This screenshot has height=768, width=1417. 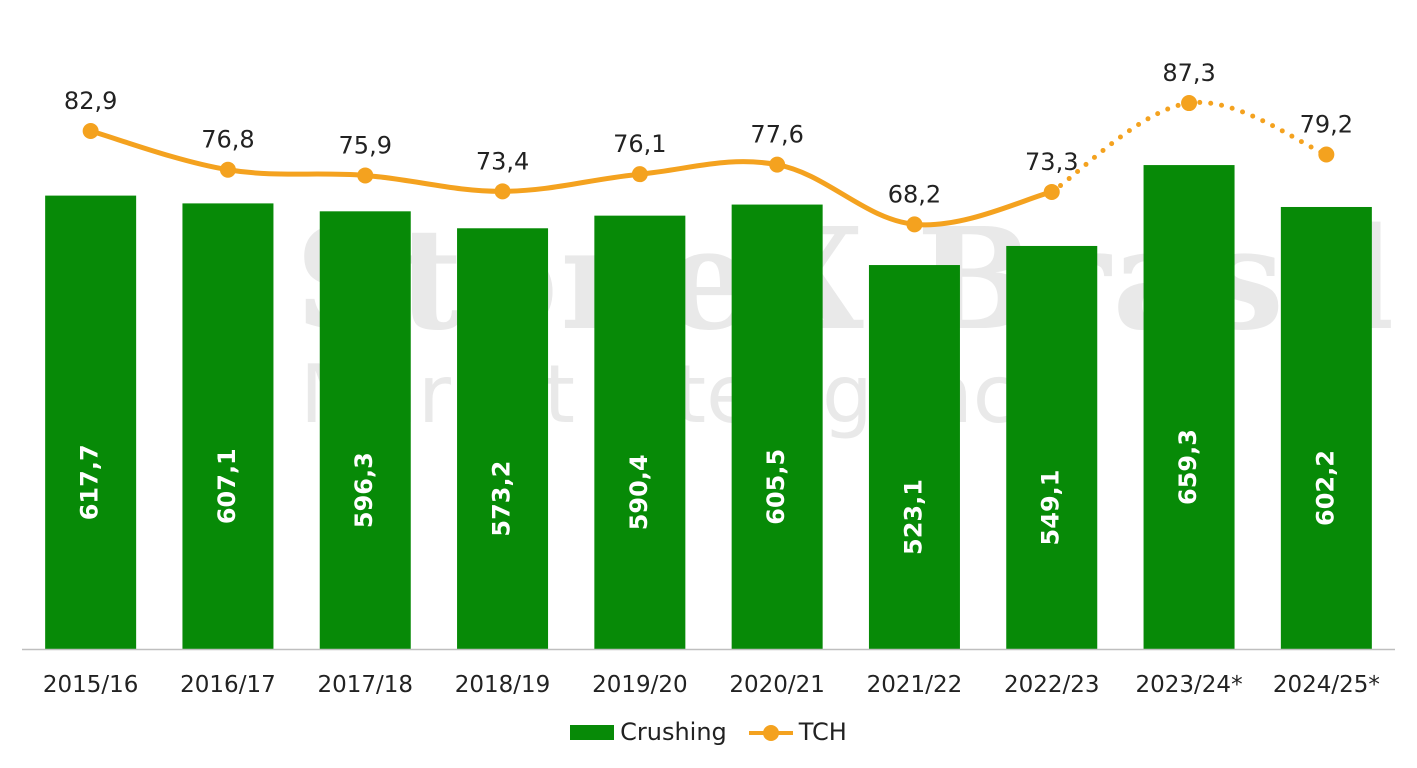 What do you see at coordinates (592, 732) in the screenshot?
I see `crushing-swatch` at bounding box center [592, 732].